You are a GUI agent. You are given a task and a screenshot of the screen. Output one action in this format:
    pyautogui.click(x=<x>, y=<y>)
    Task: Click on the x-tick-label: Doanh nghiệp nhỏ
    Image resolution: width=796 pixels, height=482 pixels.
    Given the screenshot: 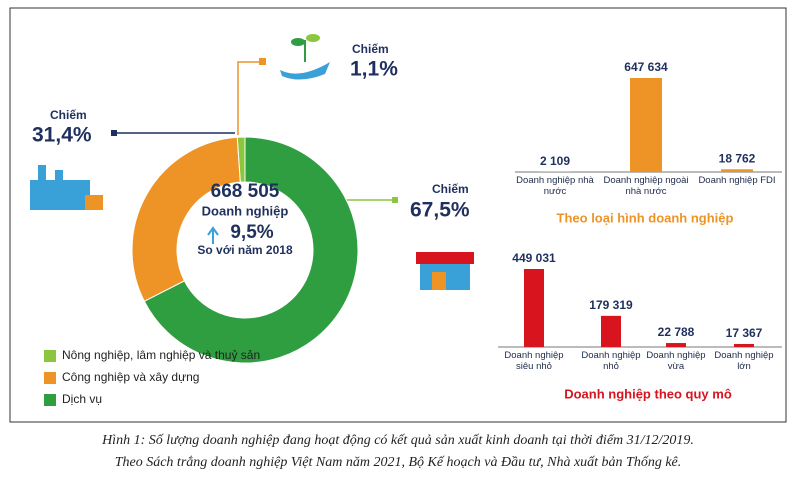 What is the action you would take?
    pyautogui.click(x=611, y=361)
    